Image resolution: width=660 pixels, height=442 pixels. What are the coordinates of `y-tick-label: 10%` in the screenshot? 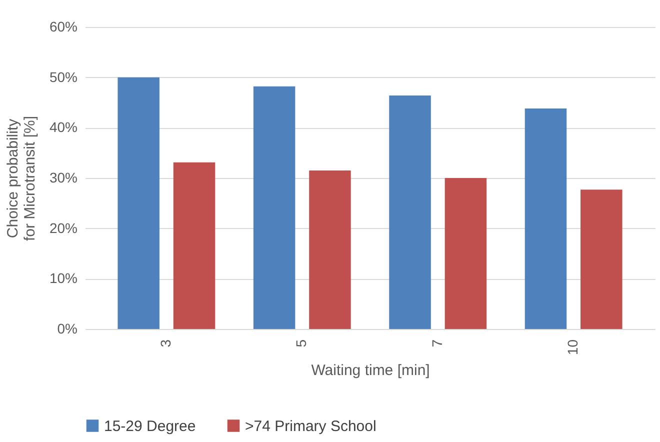 It's located at (63, 278).